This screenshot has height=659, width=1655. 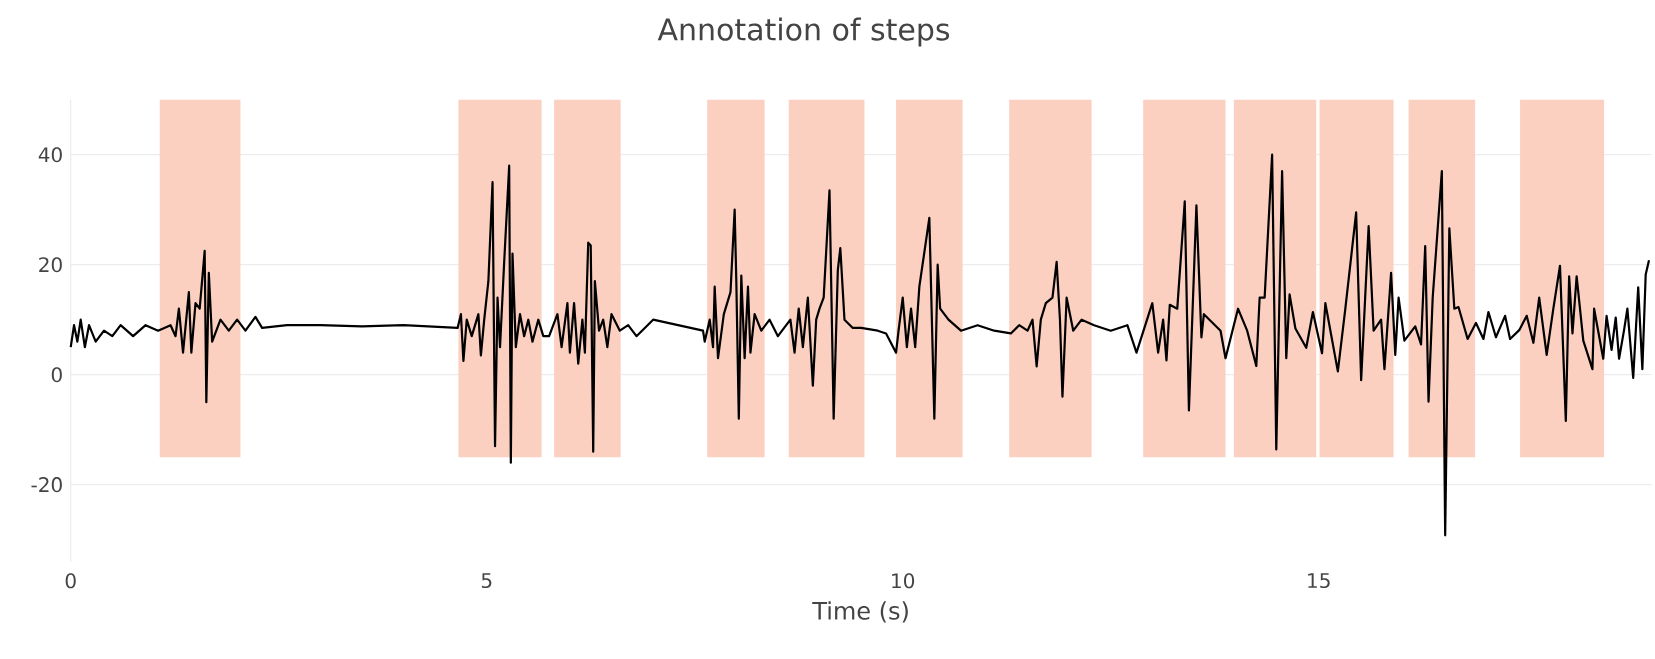 I want to click on chart-title: Annotation of steps, so click(x=803, y=32).